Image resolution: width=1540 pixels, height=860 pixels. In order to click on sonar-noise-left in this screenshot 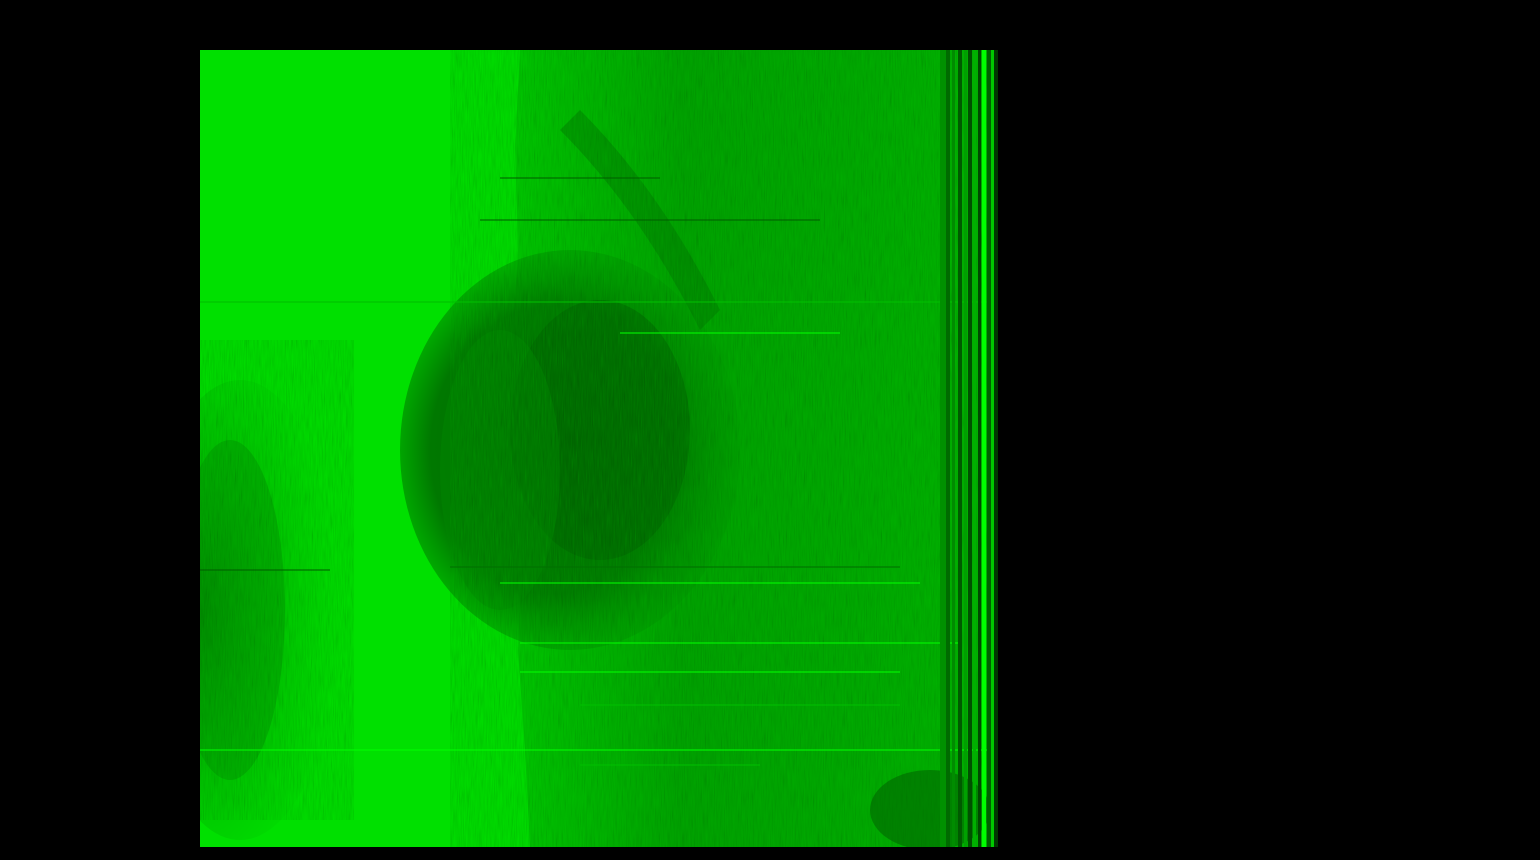, I will do `click(270, 580)`.